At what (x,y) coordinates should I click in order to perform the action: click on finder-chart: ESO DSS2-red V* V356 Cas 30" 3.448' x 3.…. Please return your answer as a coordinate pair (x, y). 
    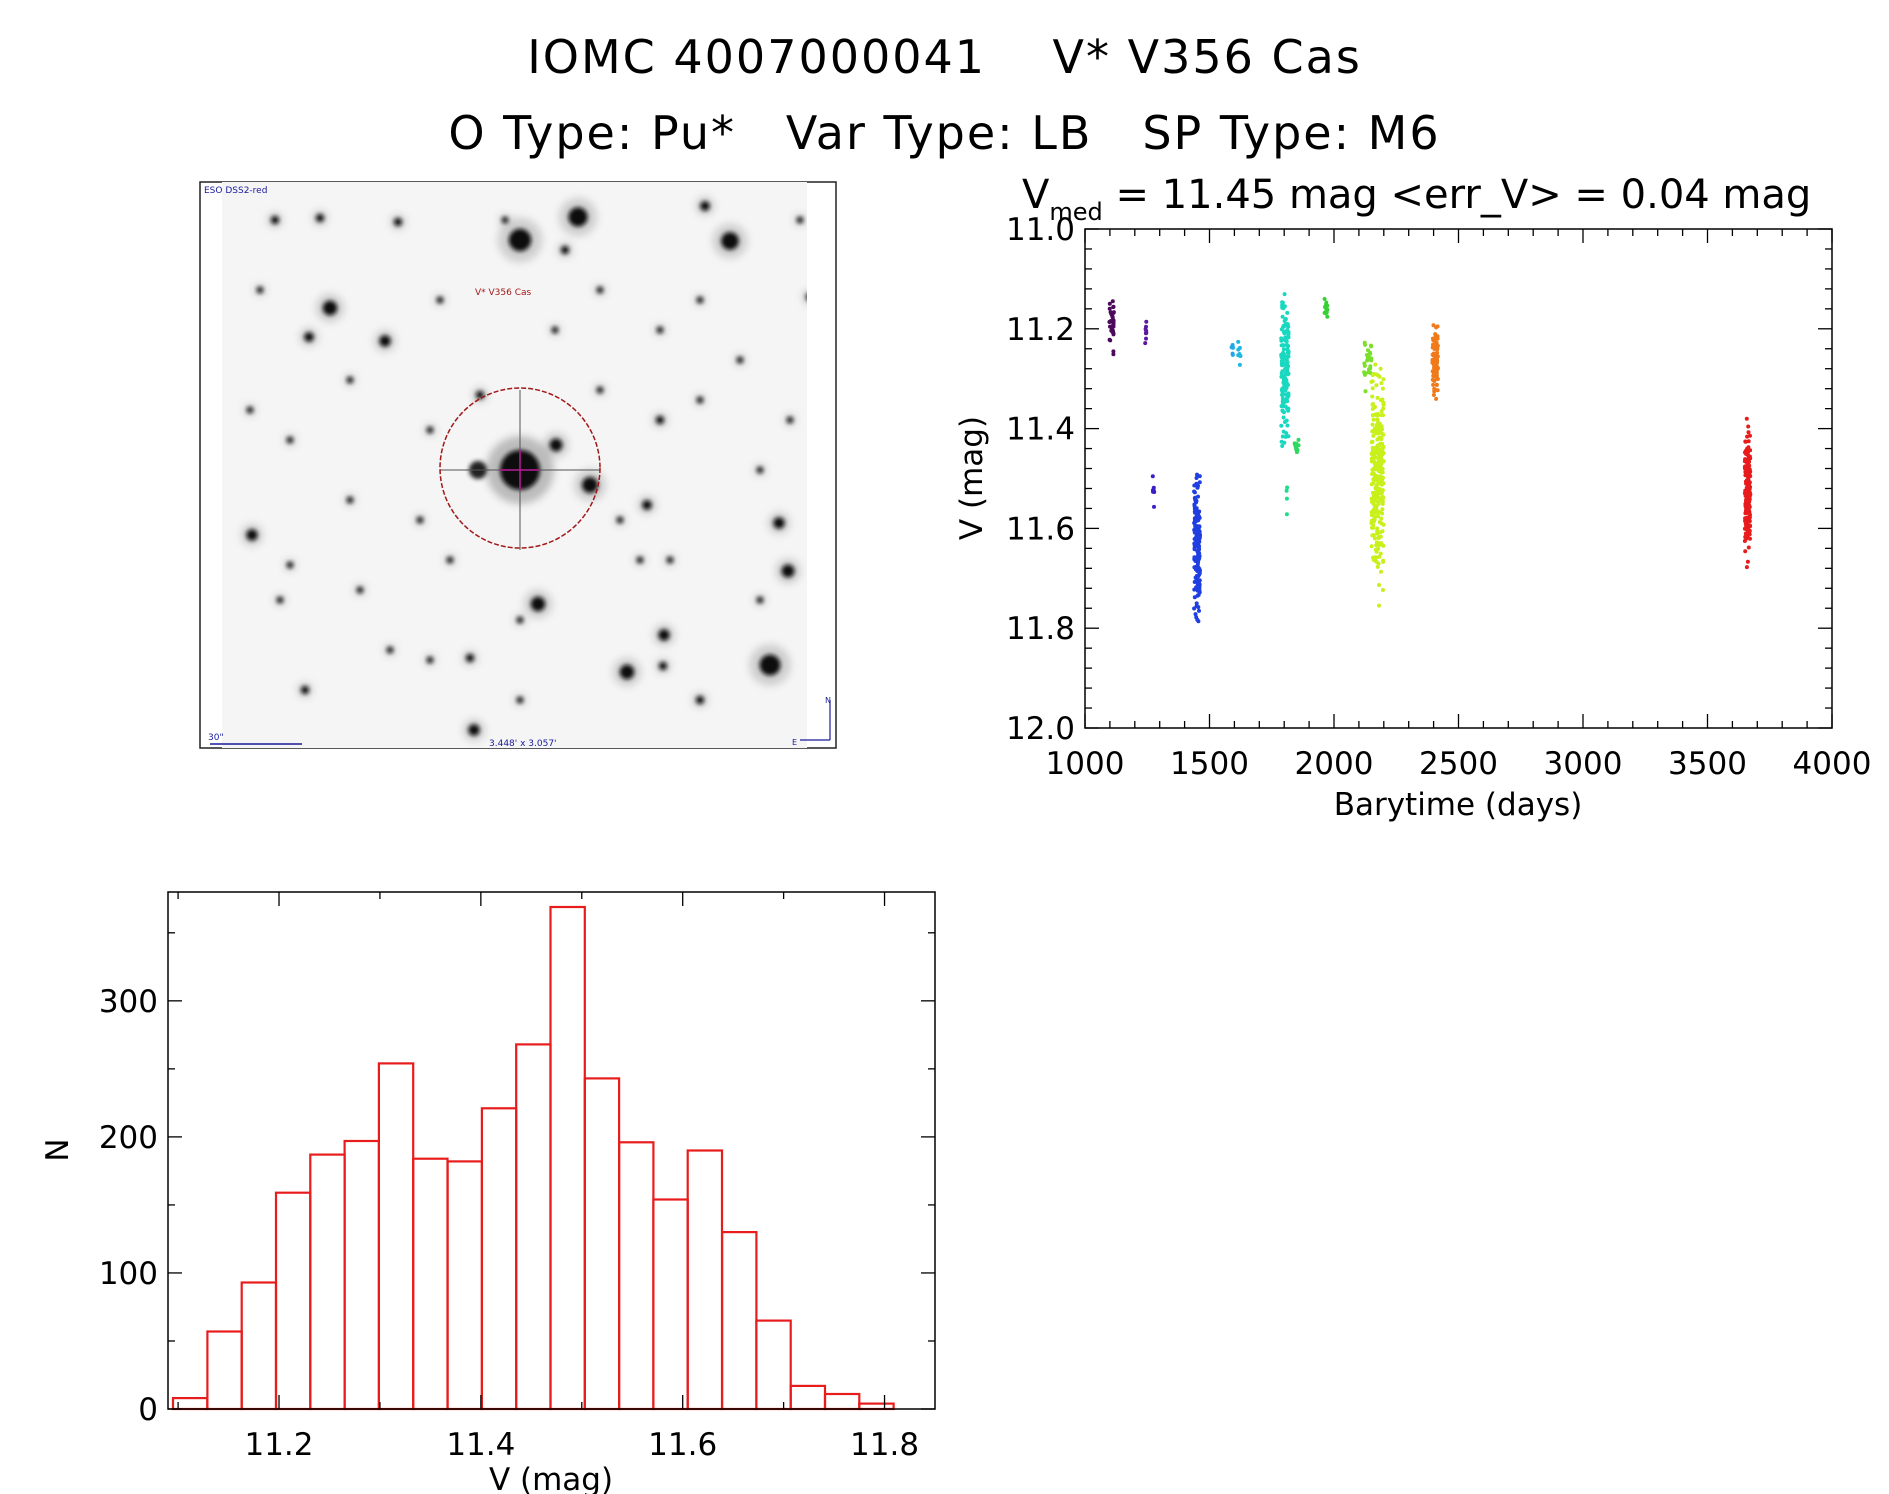
    Looking at the image, I should click on (518, 465).